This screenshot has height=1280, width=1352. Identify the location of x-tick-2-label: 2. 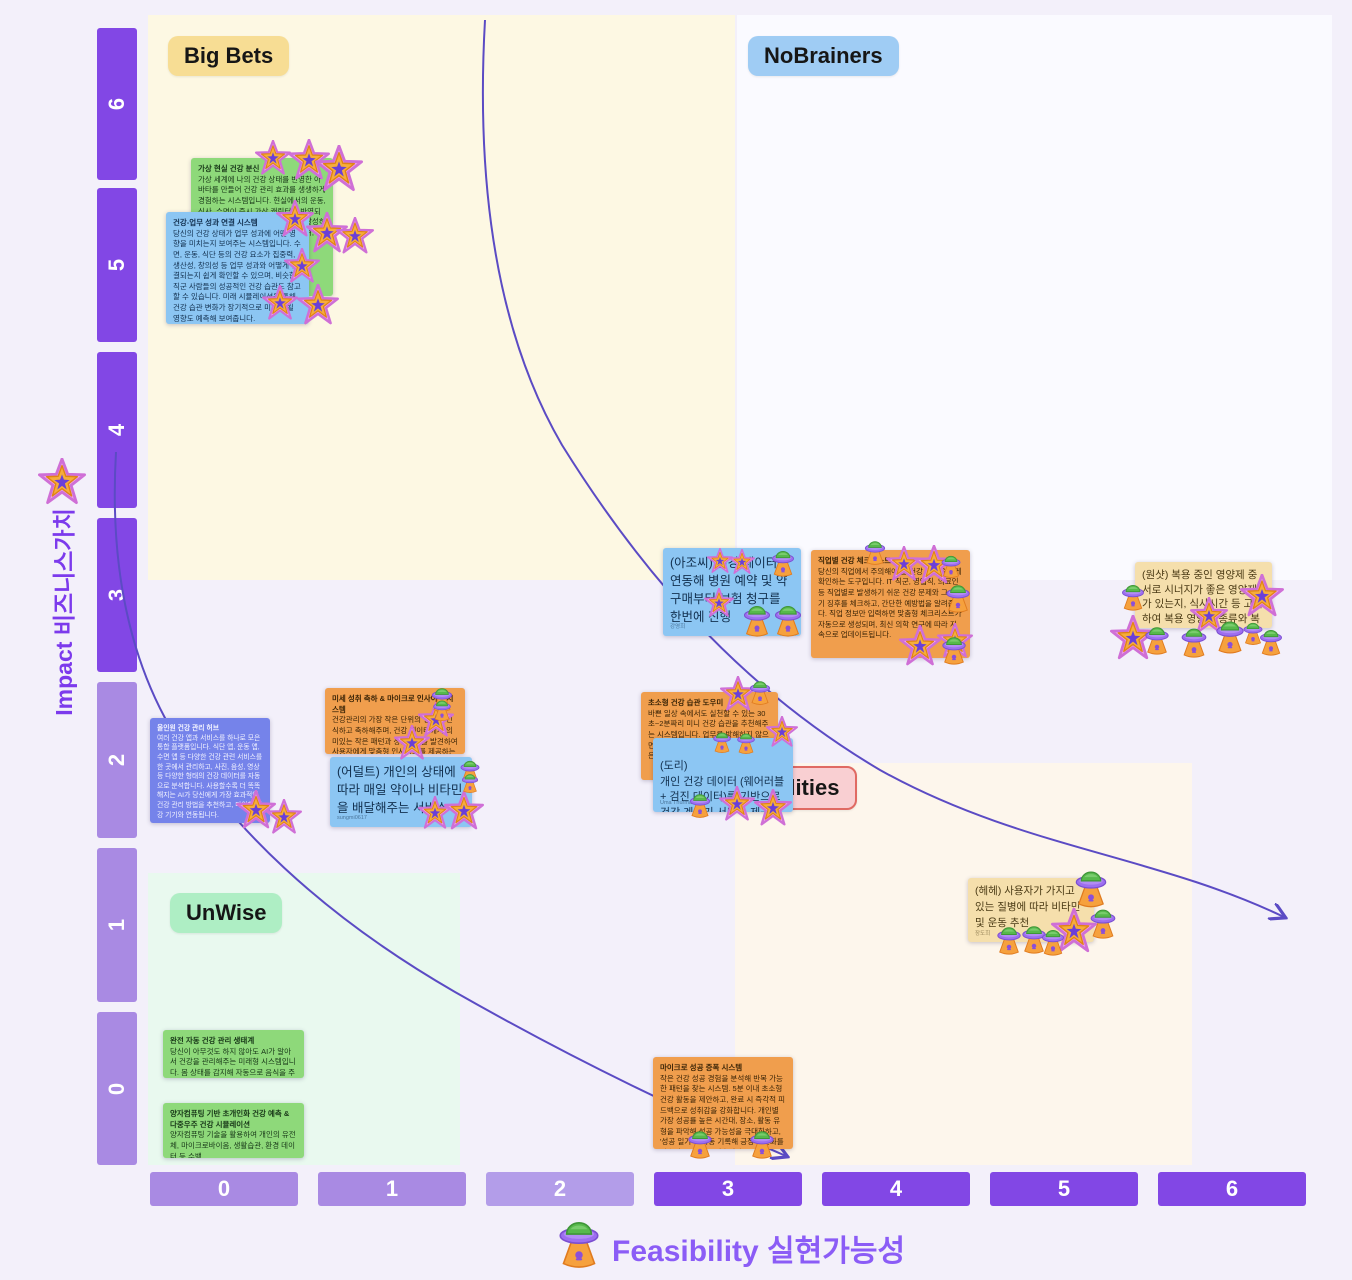
(560, 1188).